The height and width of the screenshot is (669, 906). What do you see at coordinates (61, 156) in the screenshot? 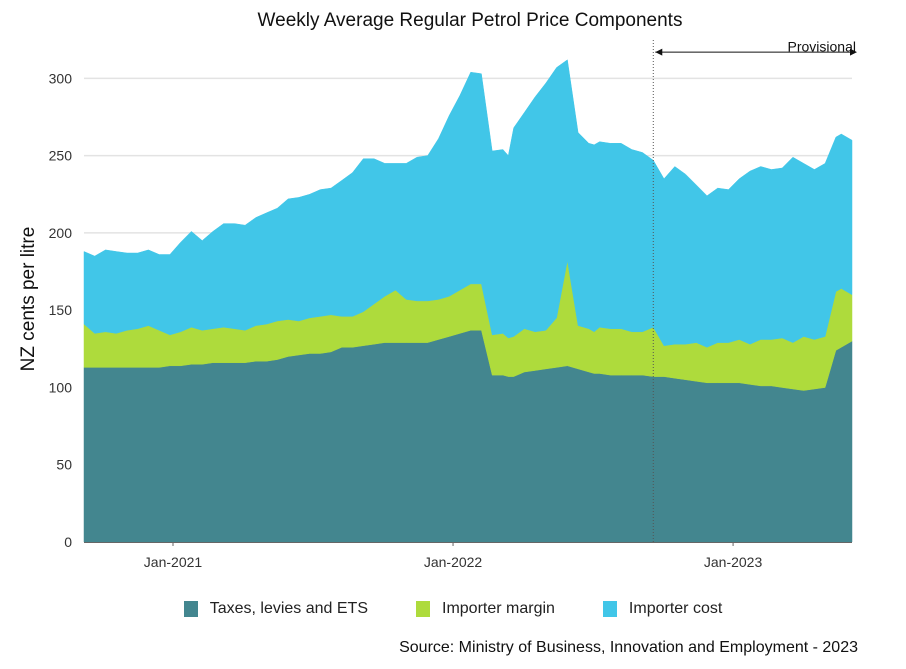
I see `y-tick-label-250: 250` at bounding box center [61, 156].